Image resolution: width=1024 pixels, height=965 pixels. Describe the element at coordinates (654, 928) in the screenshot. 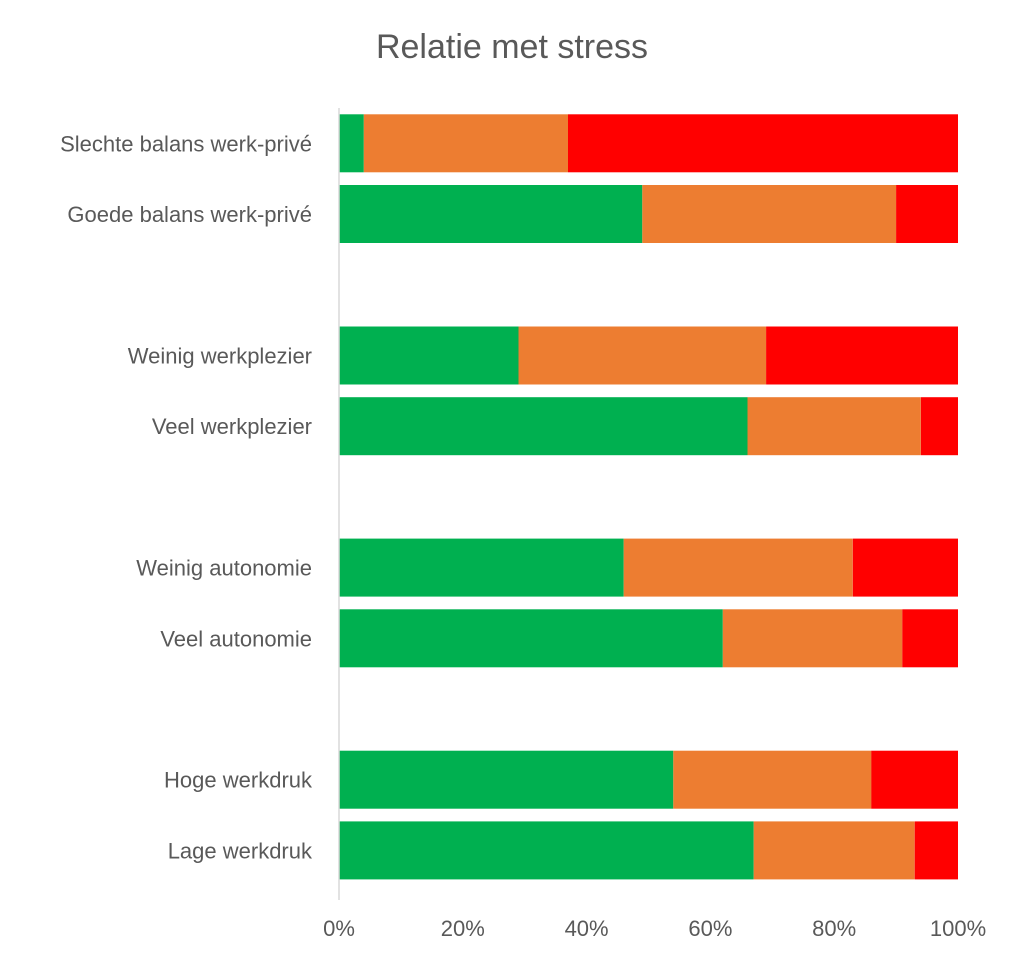

I see `x-axis-ticks: 0% 20% 40% 60% 80% 100%` at that location.